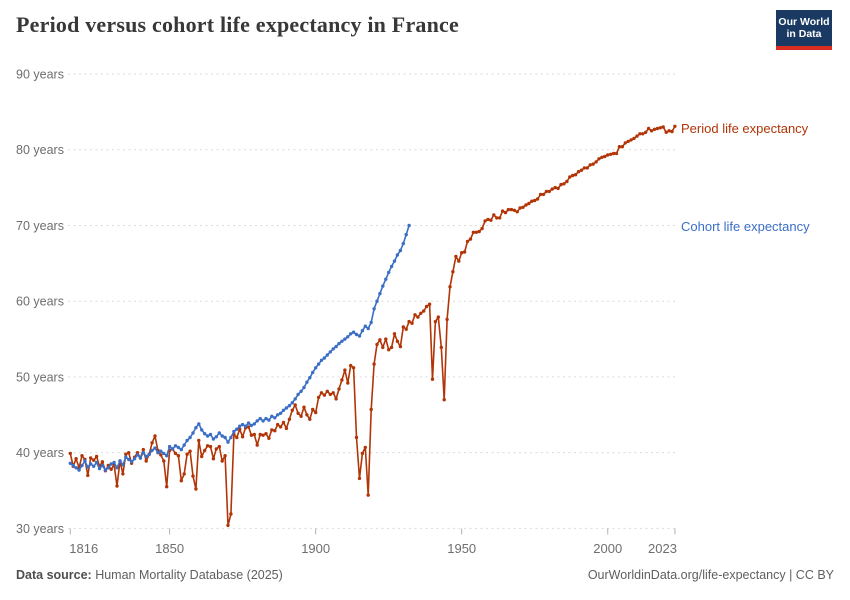 The image size is (850, 600). I want to click on owid-logo: Our World in Data, so click(804, 30).